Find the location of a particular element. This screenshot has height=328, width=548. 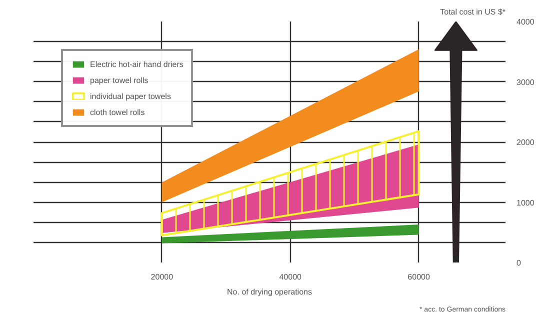

legend-label: individual paper towels is located at coordinates (130, 96).